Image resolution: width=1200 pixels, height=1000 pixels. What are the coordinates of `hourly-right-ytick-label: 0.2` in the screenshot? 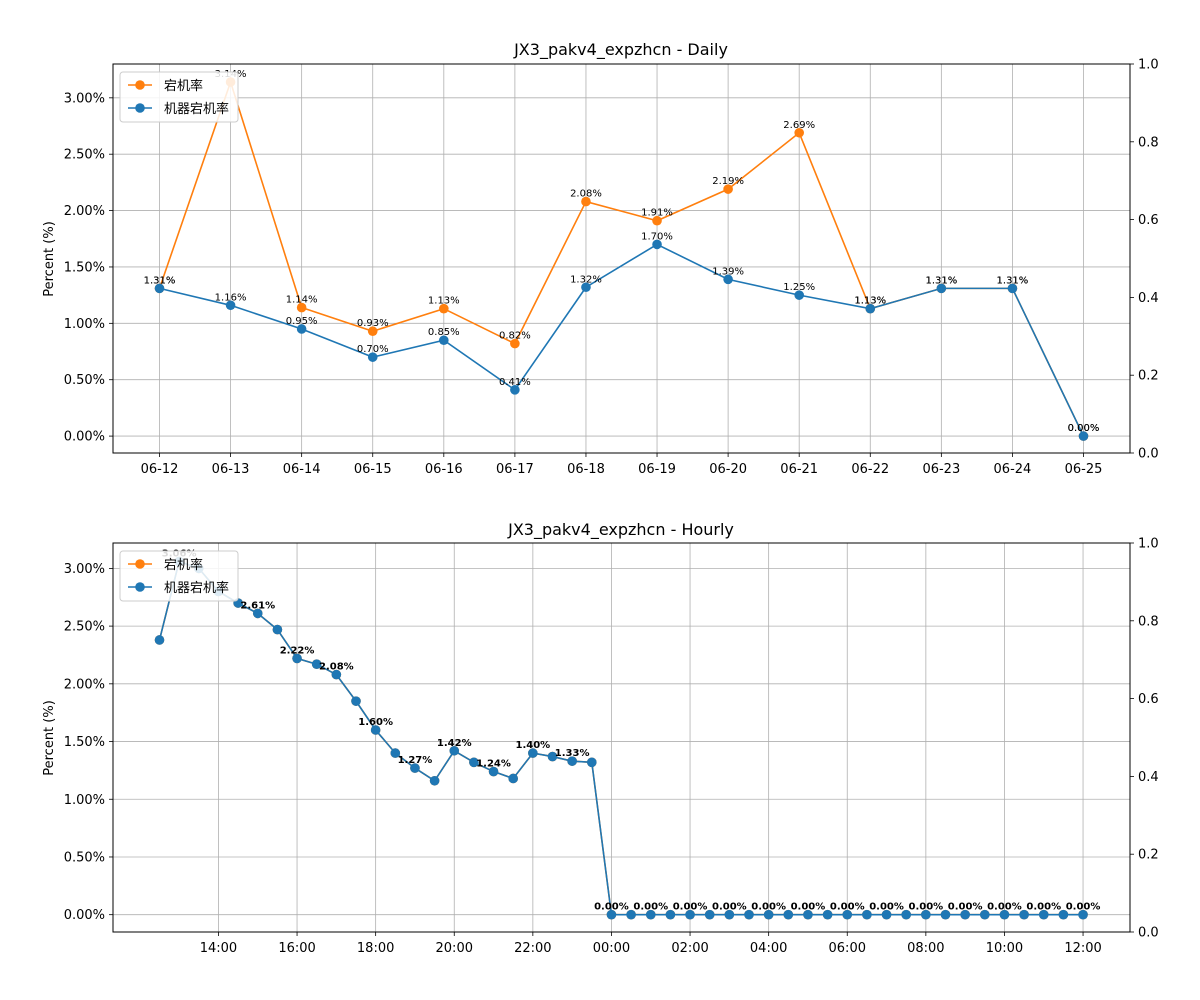 It's located at (1148, 855).